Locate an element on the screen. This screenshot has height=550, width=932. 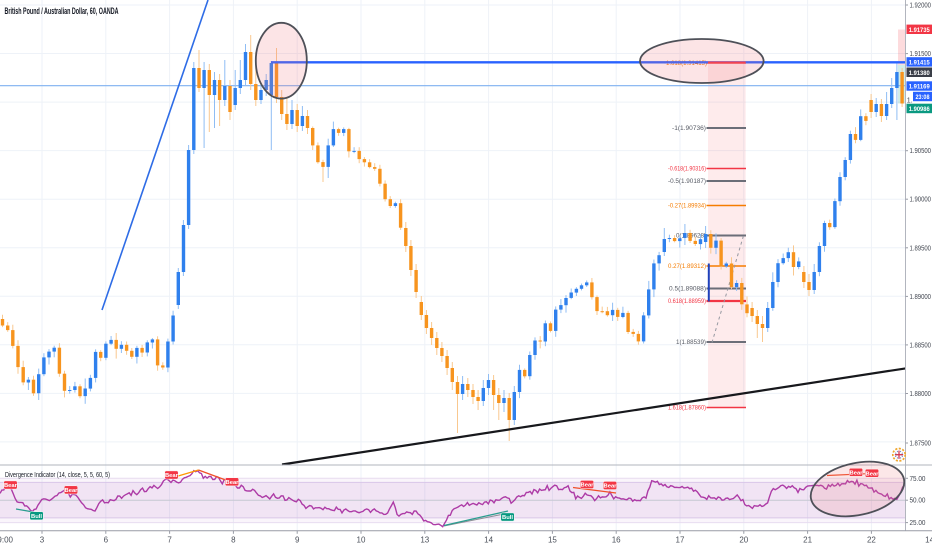
svg-text: 1.88000 is located at coordinates (921, 394).